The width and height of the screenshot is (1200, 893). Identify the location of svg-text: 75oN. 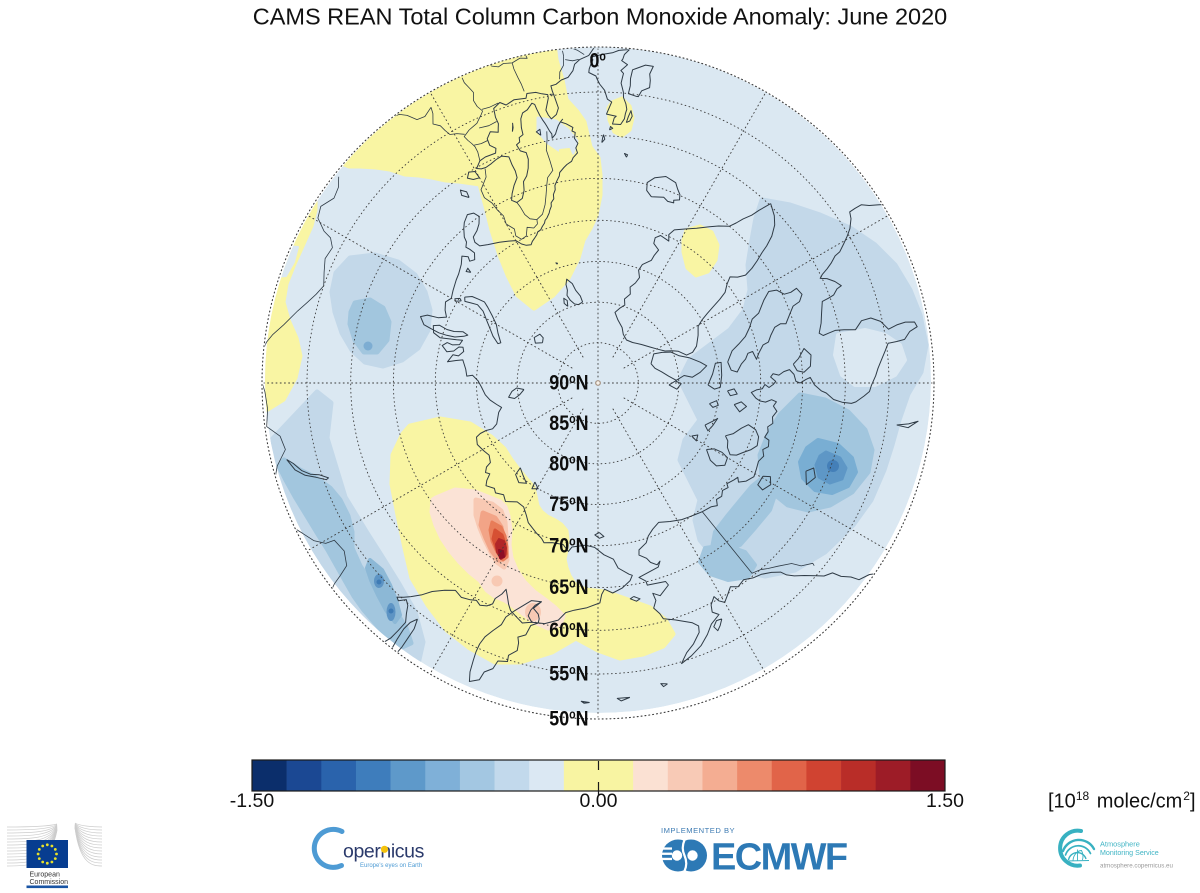
(568, 505).